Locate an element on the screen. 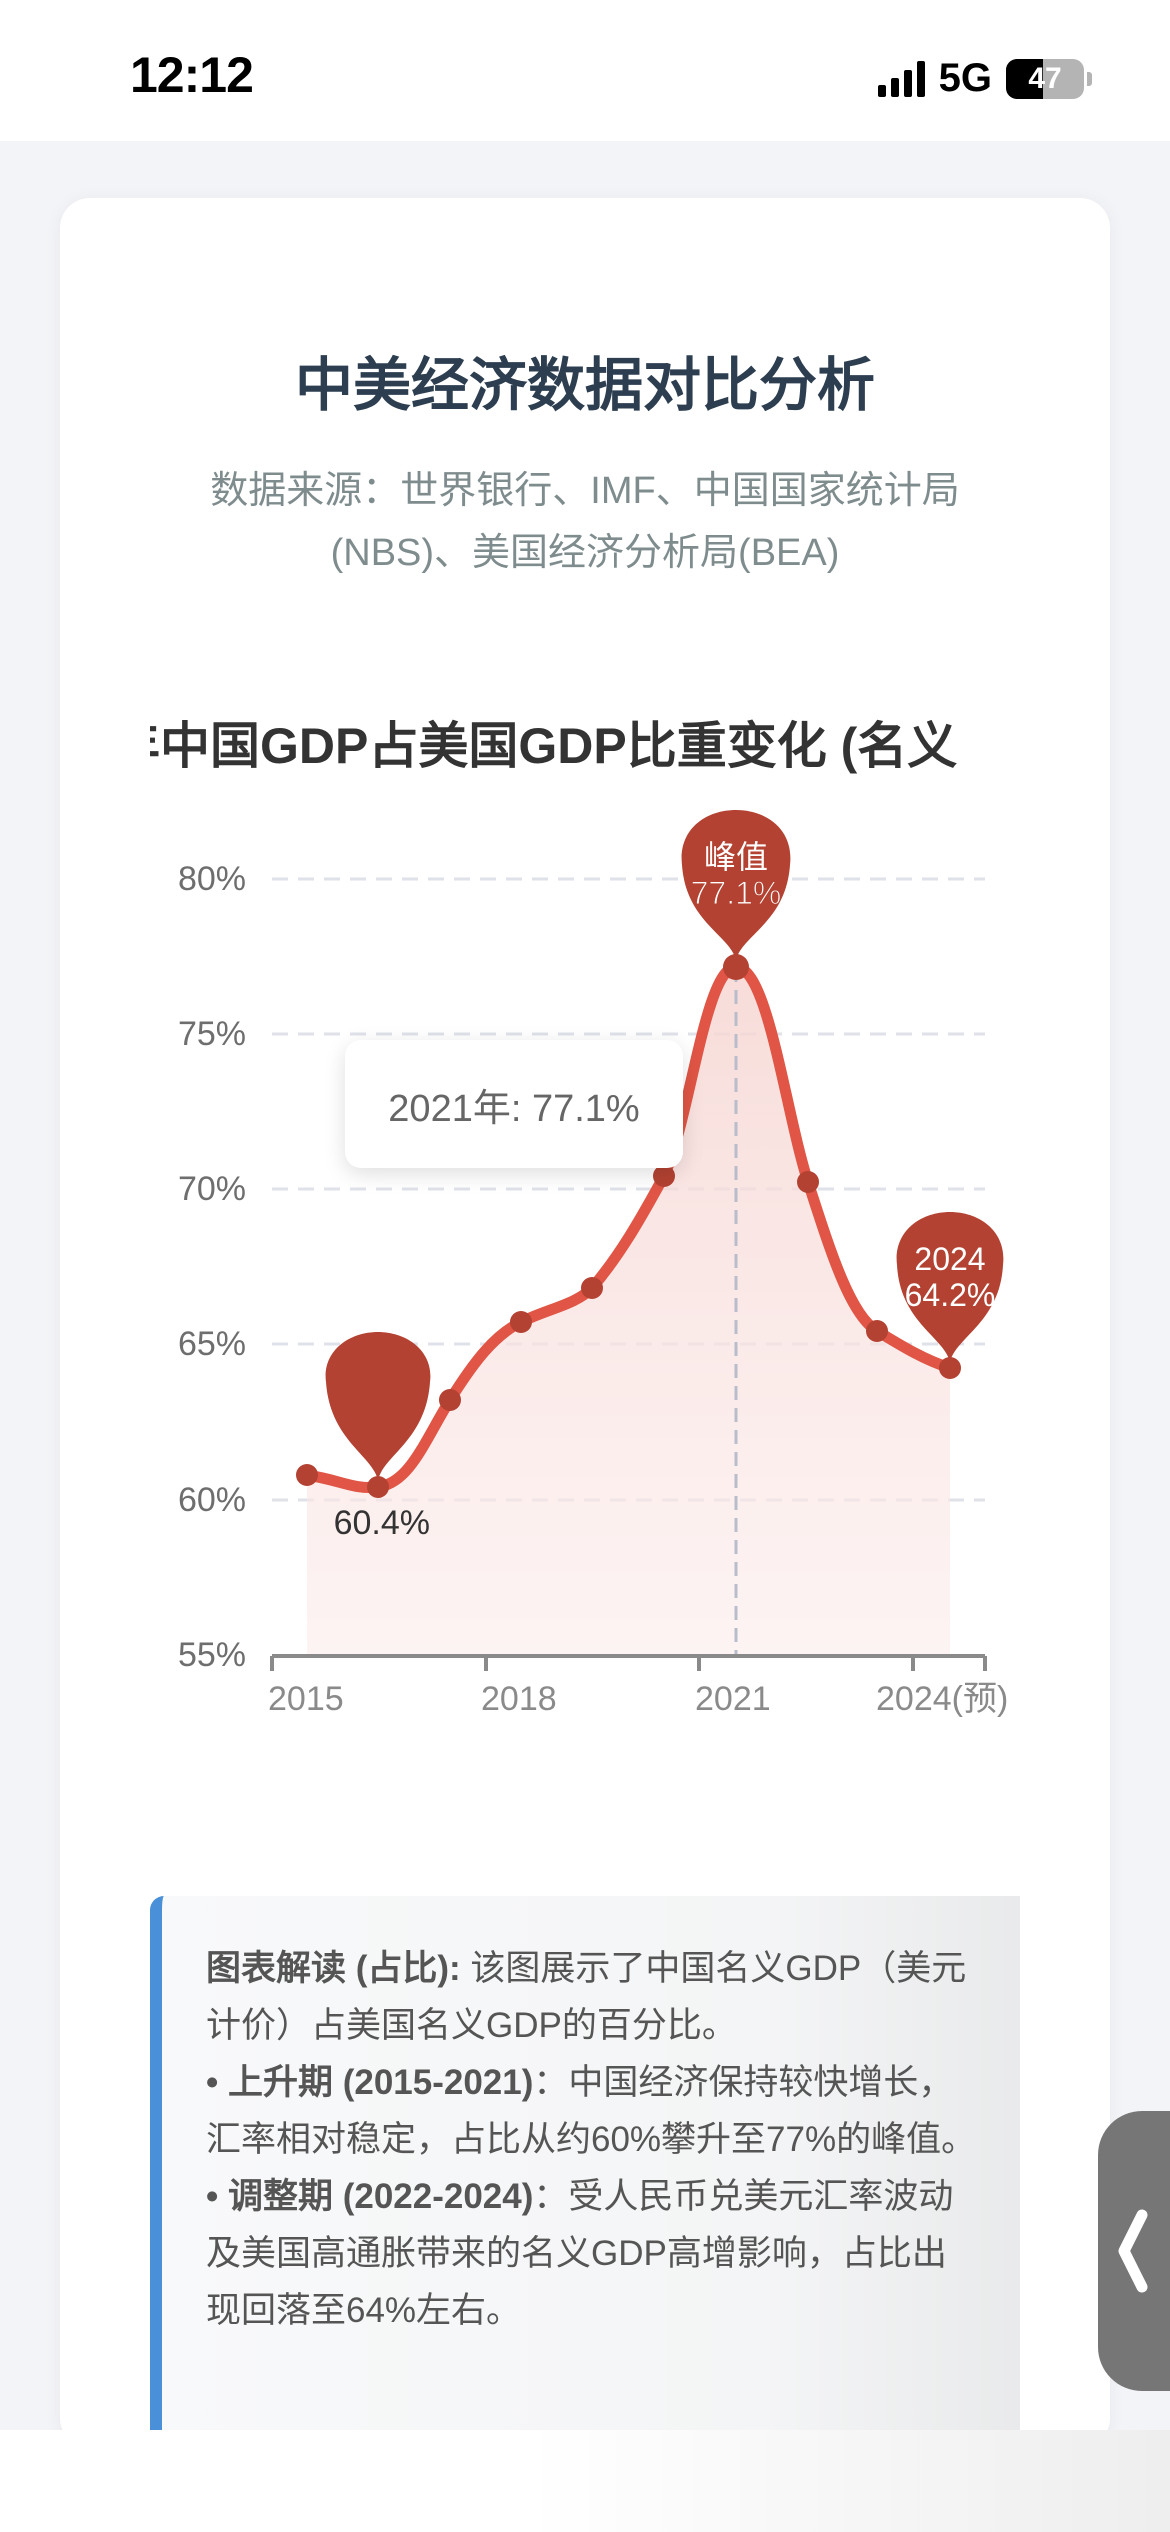 The image size is (1170, 2532). data-point-2024 is located at coordinates (950, 1368).